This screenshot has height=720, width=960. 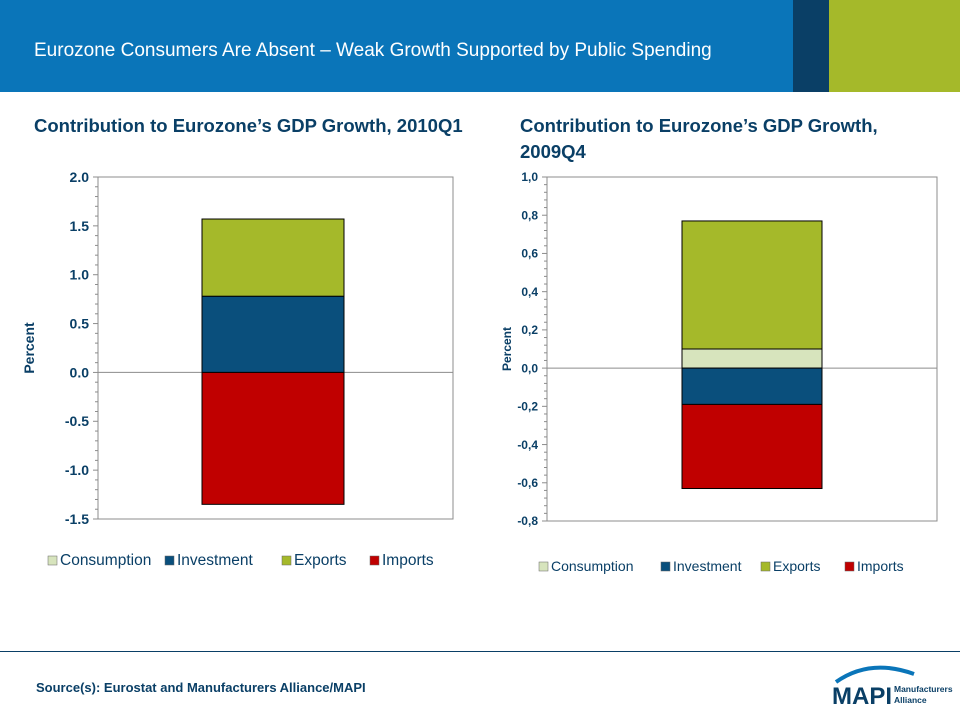 I want to click on y-tick-label: -0,6, so click(x=527, y=483).